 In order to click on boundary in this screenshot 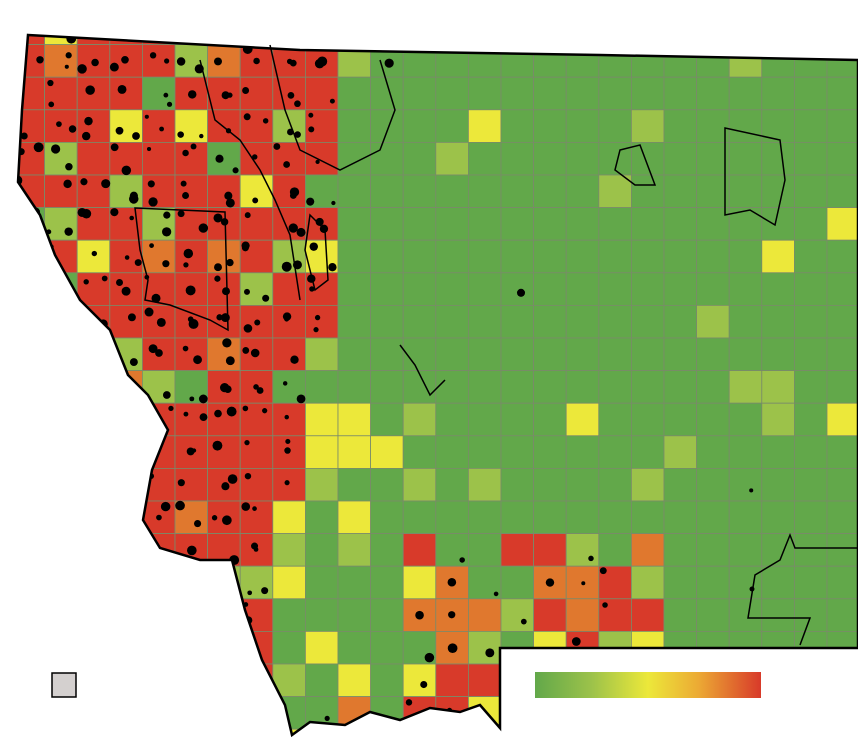, I will do `click(250, 180)`.